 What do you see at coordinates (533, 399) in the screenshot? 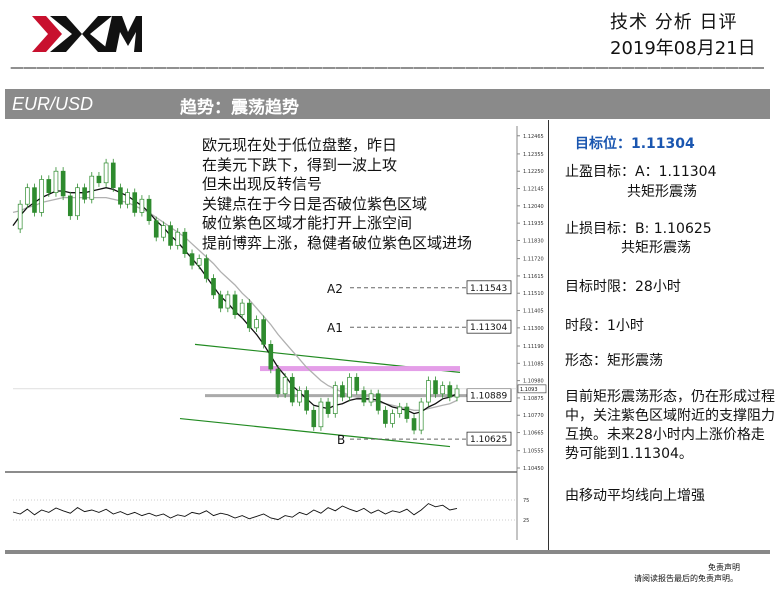
I see `y-tick-label: 1.10875` at bounding box center [533, 399].